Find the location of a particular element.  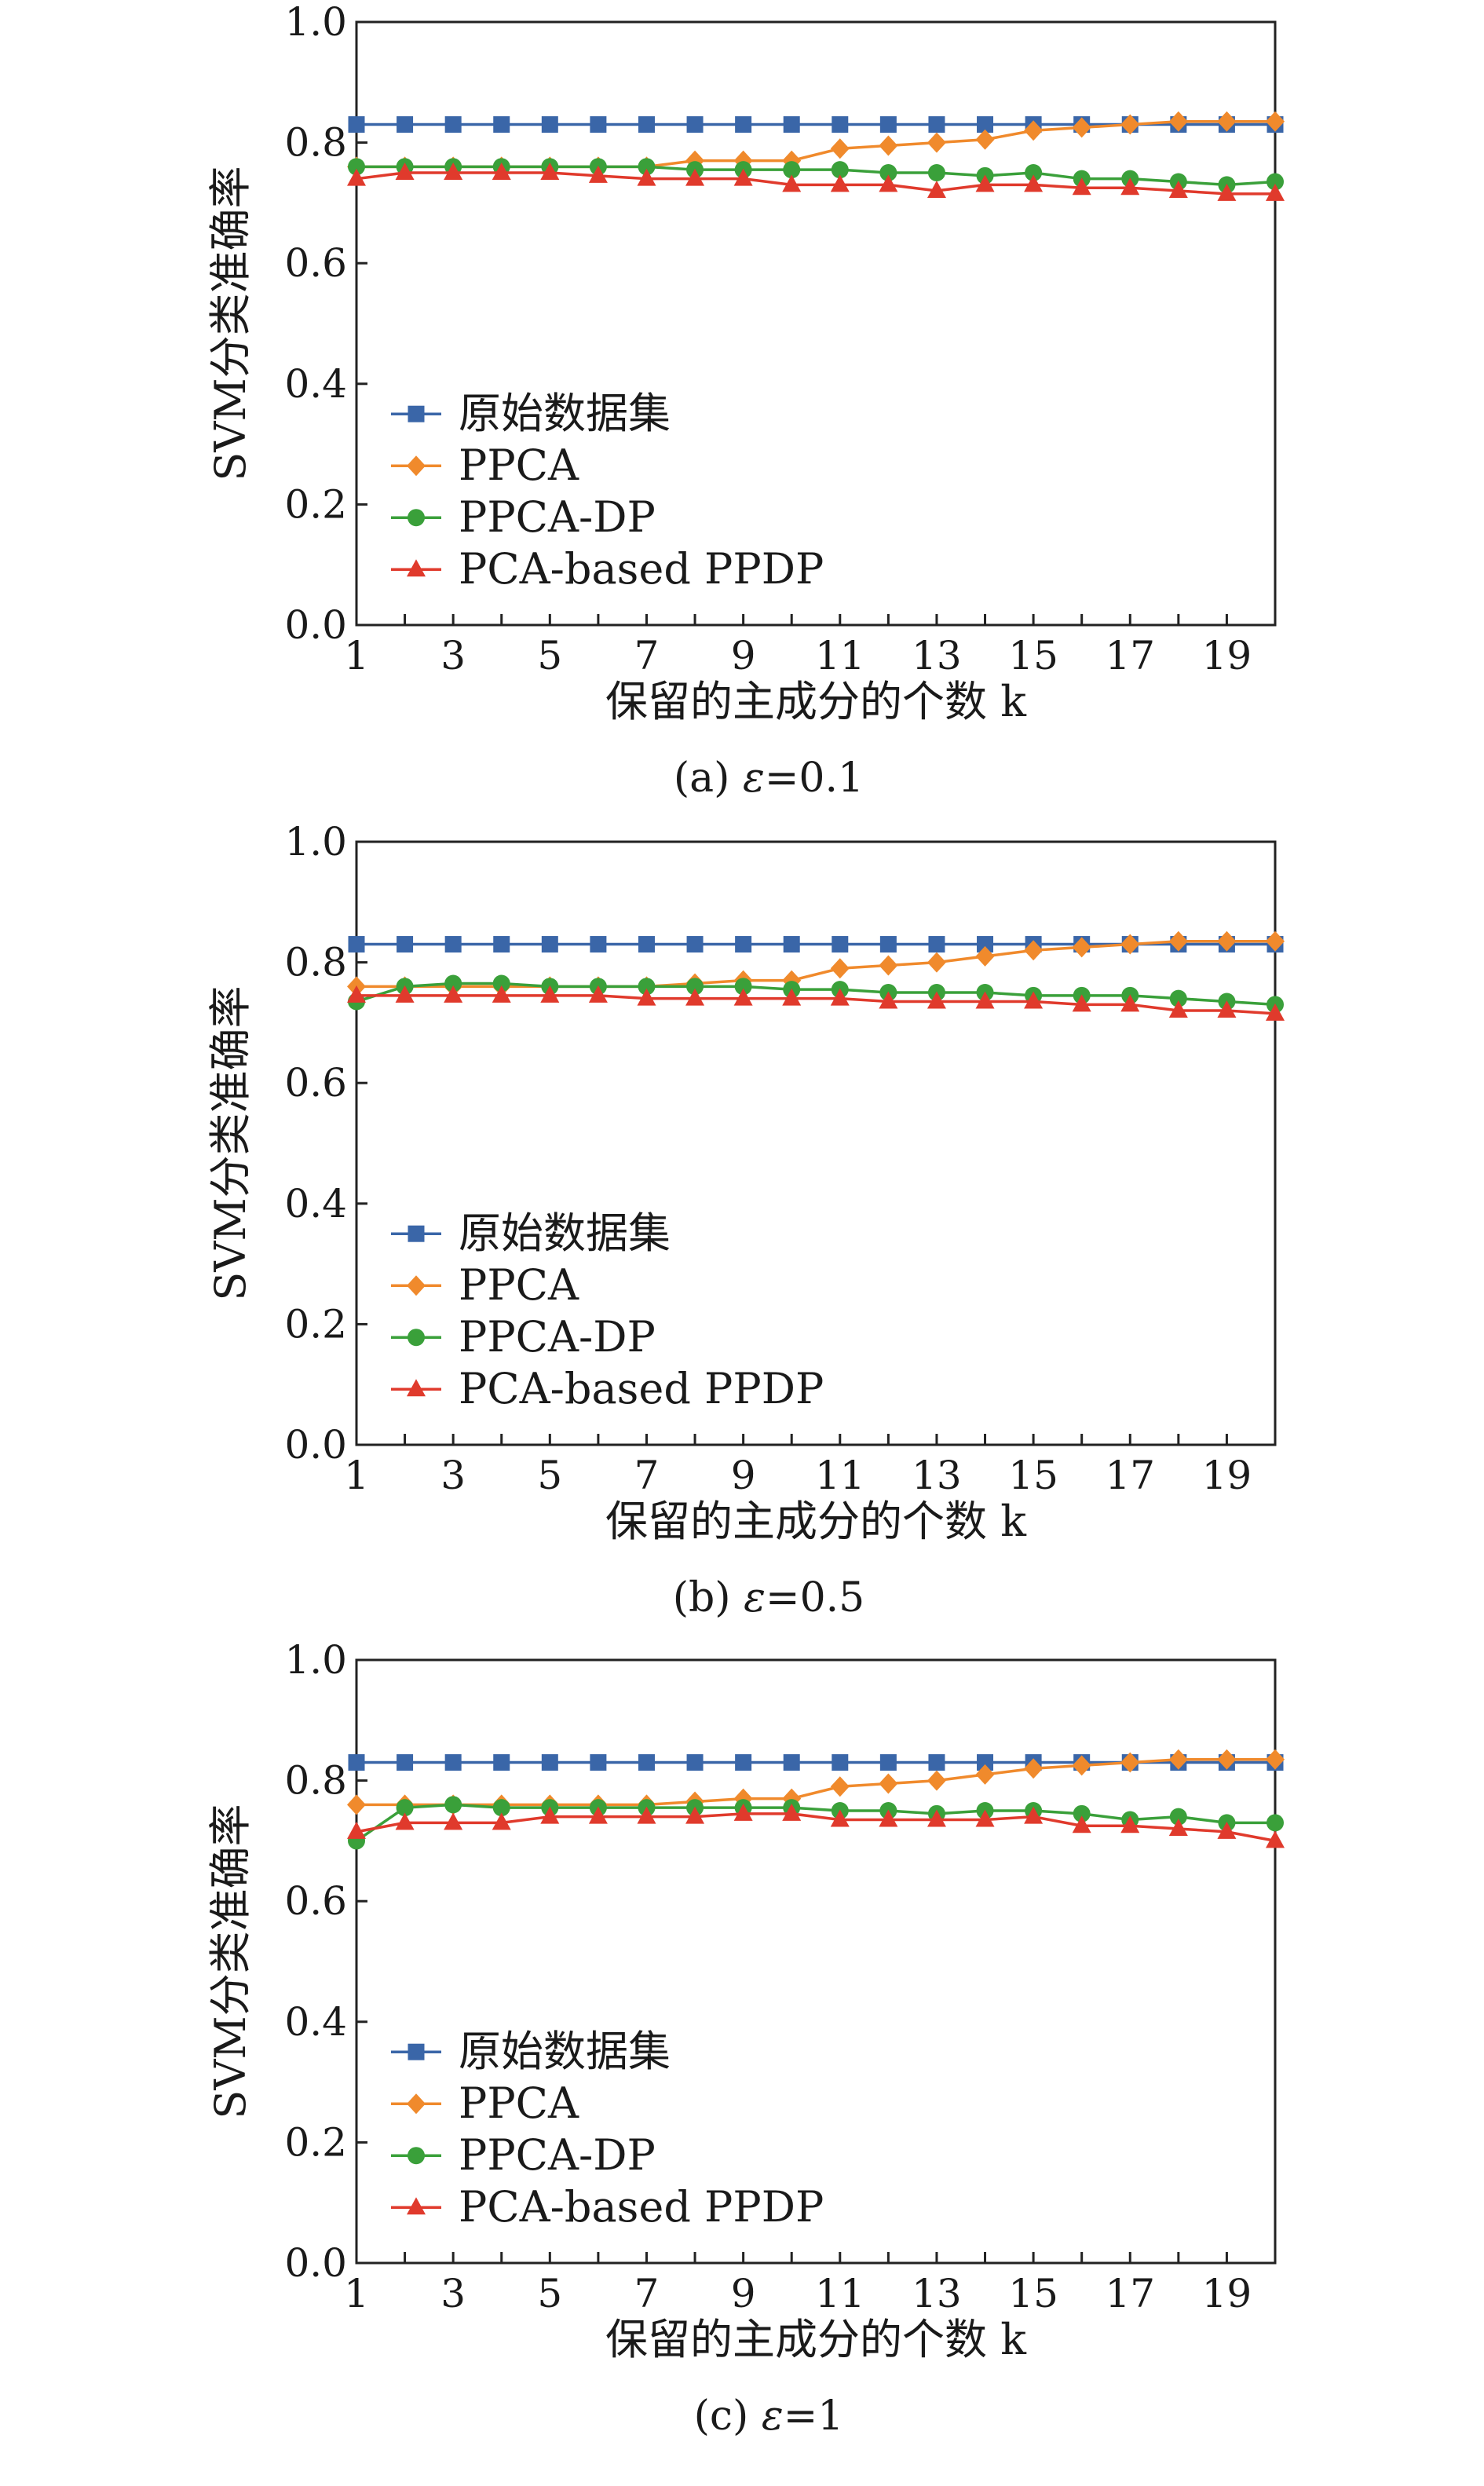

y-tick-label: 0.8 is located at coordinates (315, 1781).